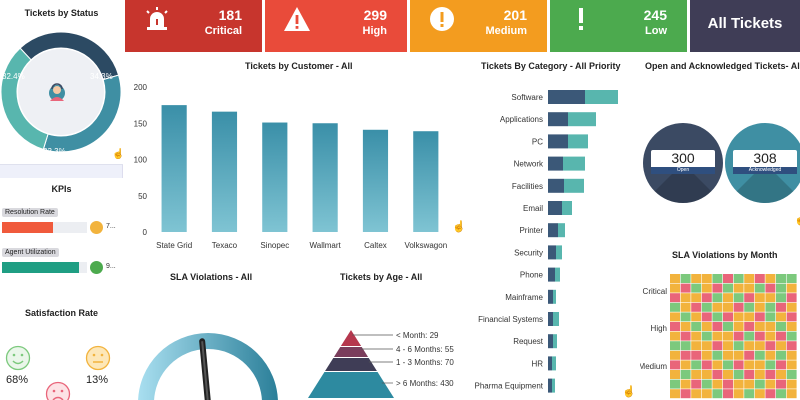 Image resolution: width=800 pixels, height=400 pixels. Describe the element at coordinates (24, 98) in the screenshot. I see `status-slice` at that location.